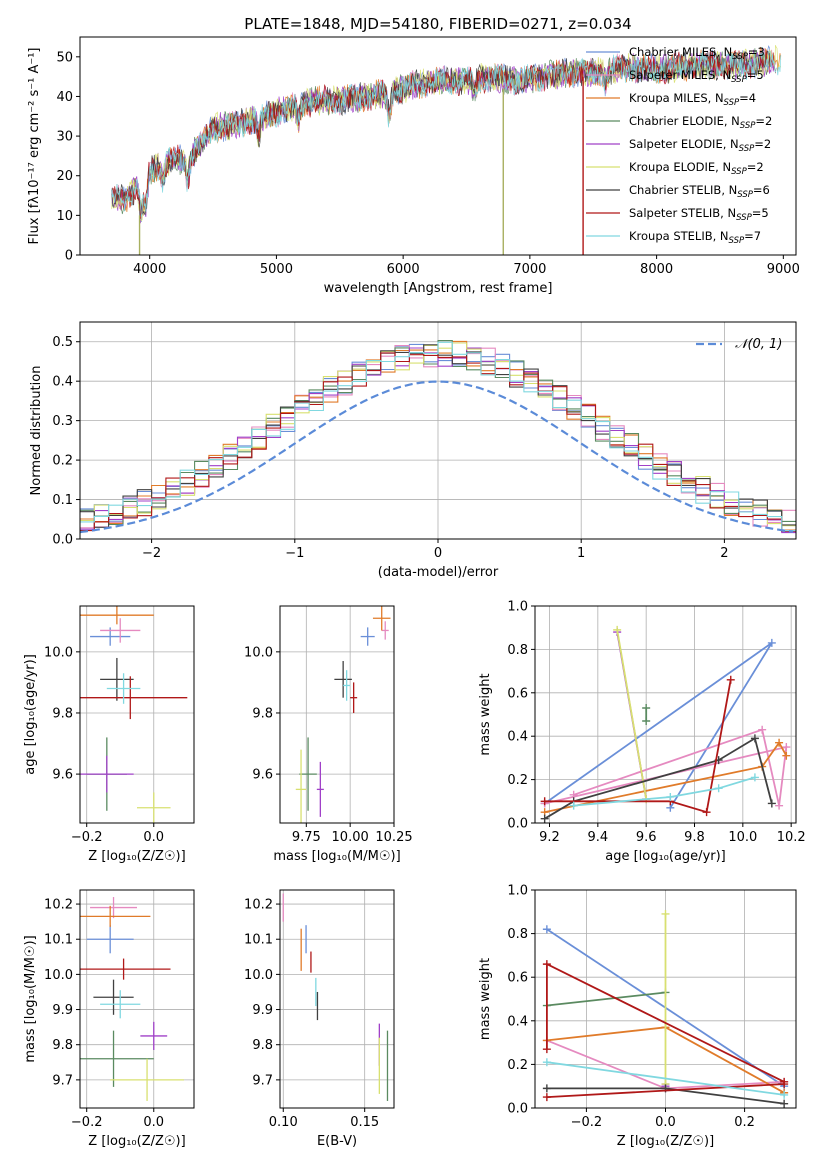  Describe the element at coordinates (438, 288) in the screenshot. I see `x-axis-label: wavelength [Angstrom, rest frame]` at that location.